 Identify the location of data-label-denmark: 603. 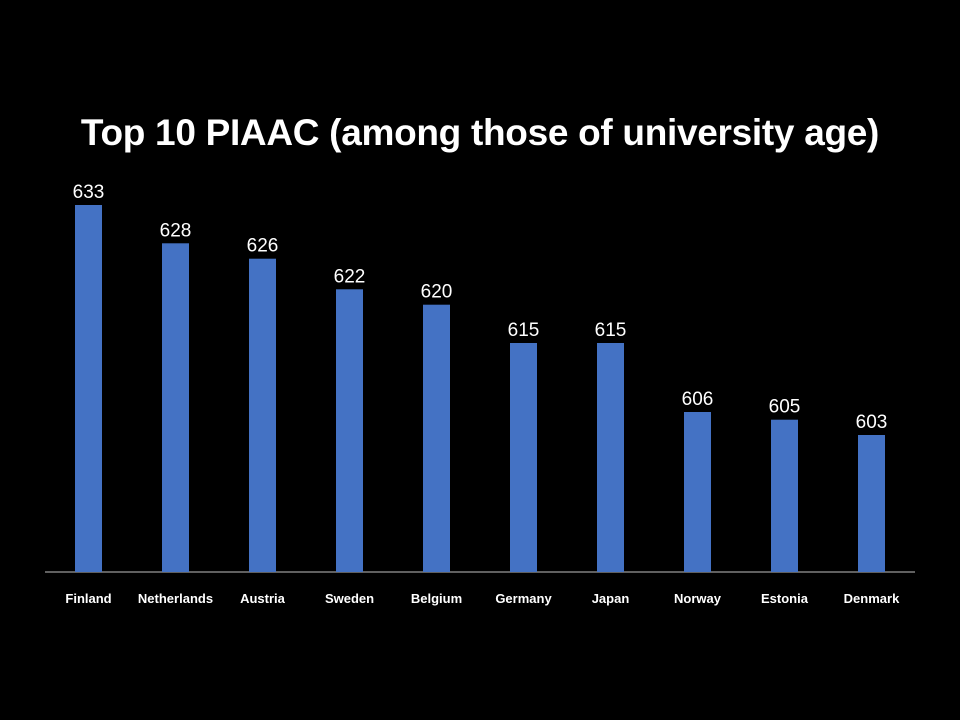
(872, 422).